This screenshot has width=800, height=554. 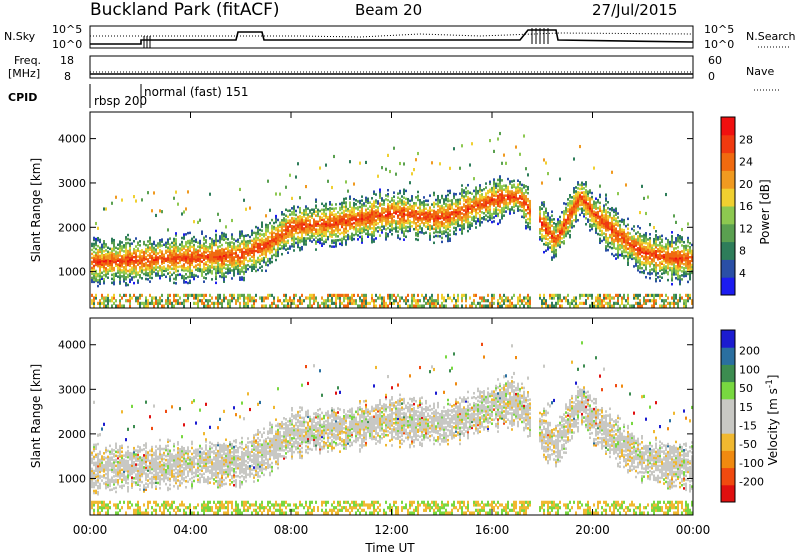 I want to click on cpid-mode-1: rbsp 200, so click(x=120, y=101).